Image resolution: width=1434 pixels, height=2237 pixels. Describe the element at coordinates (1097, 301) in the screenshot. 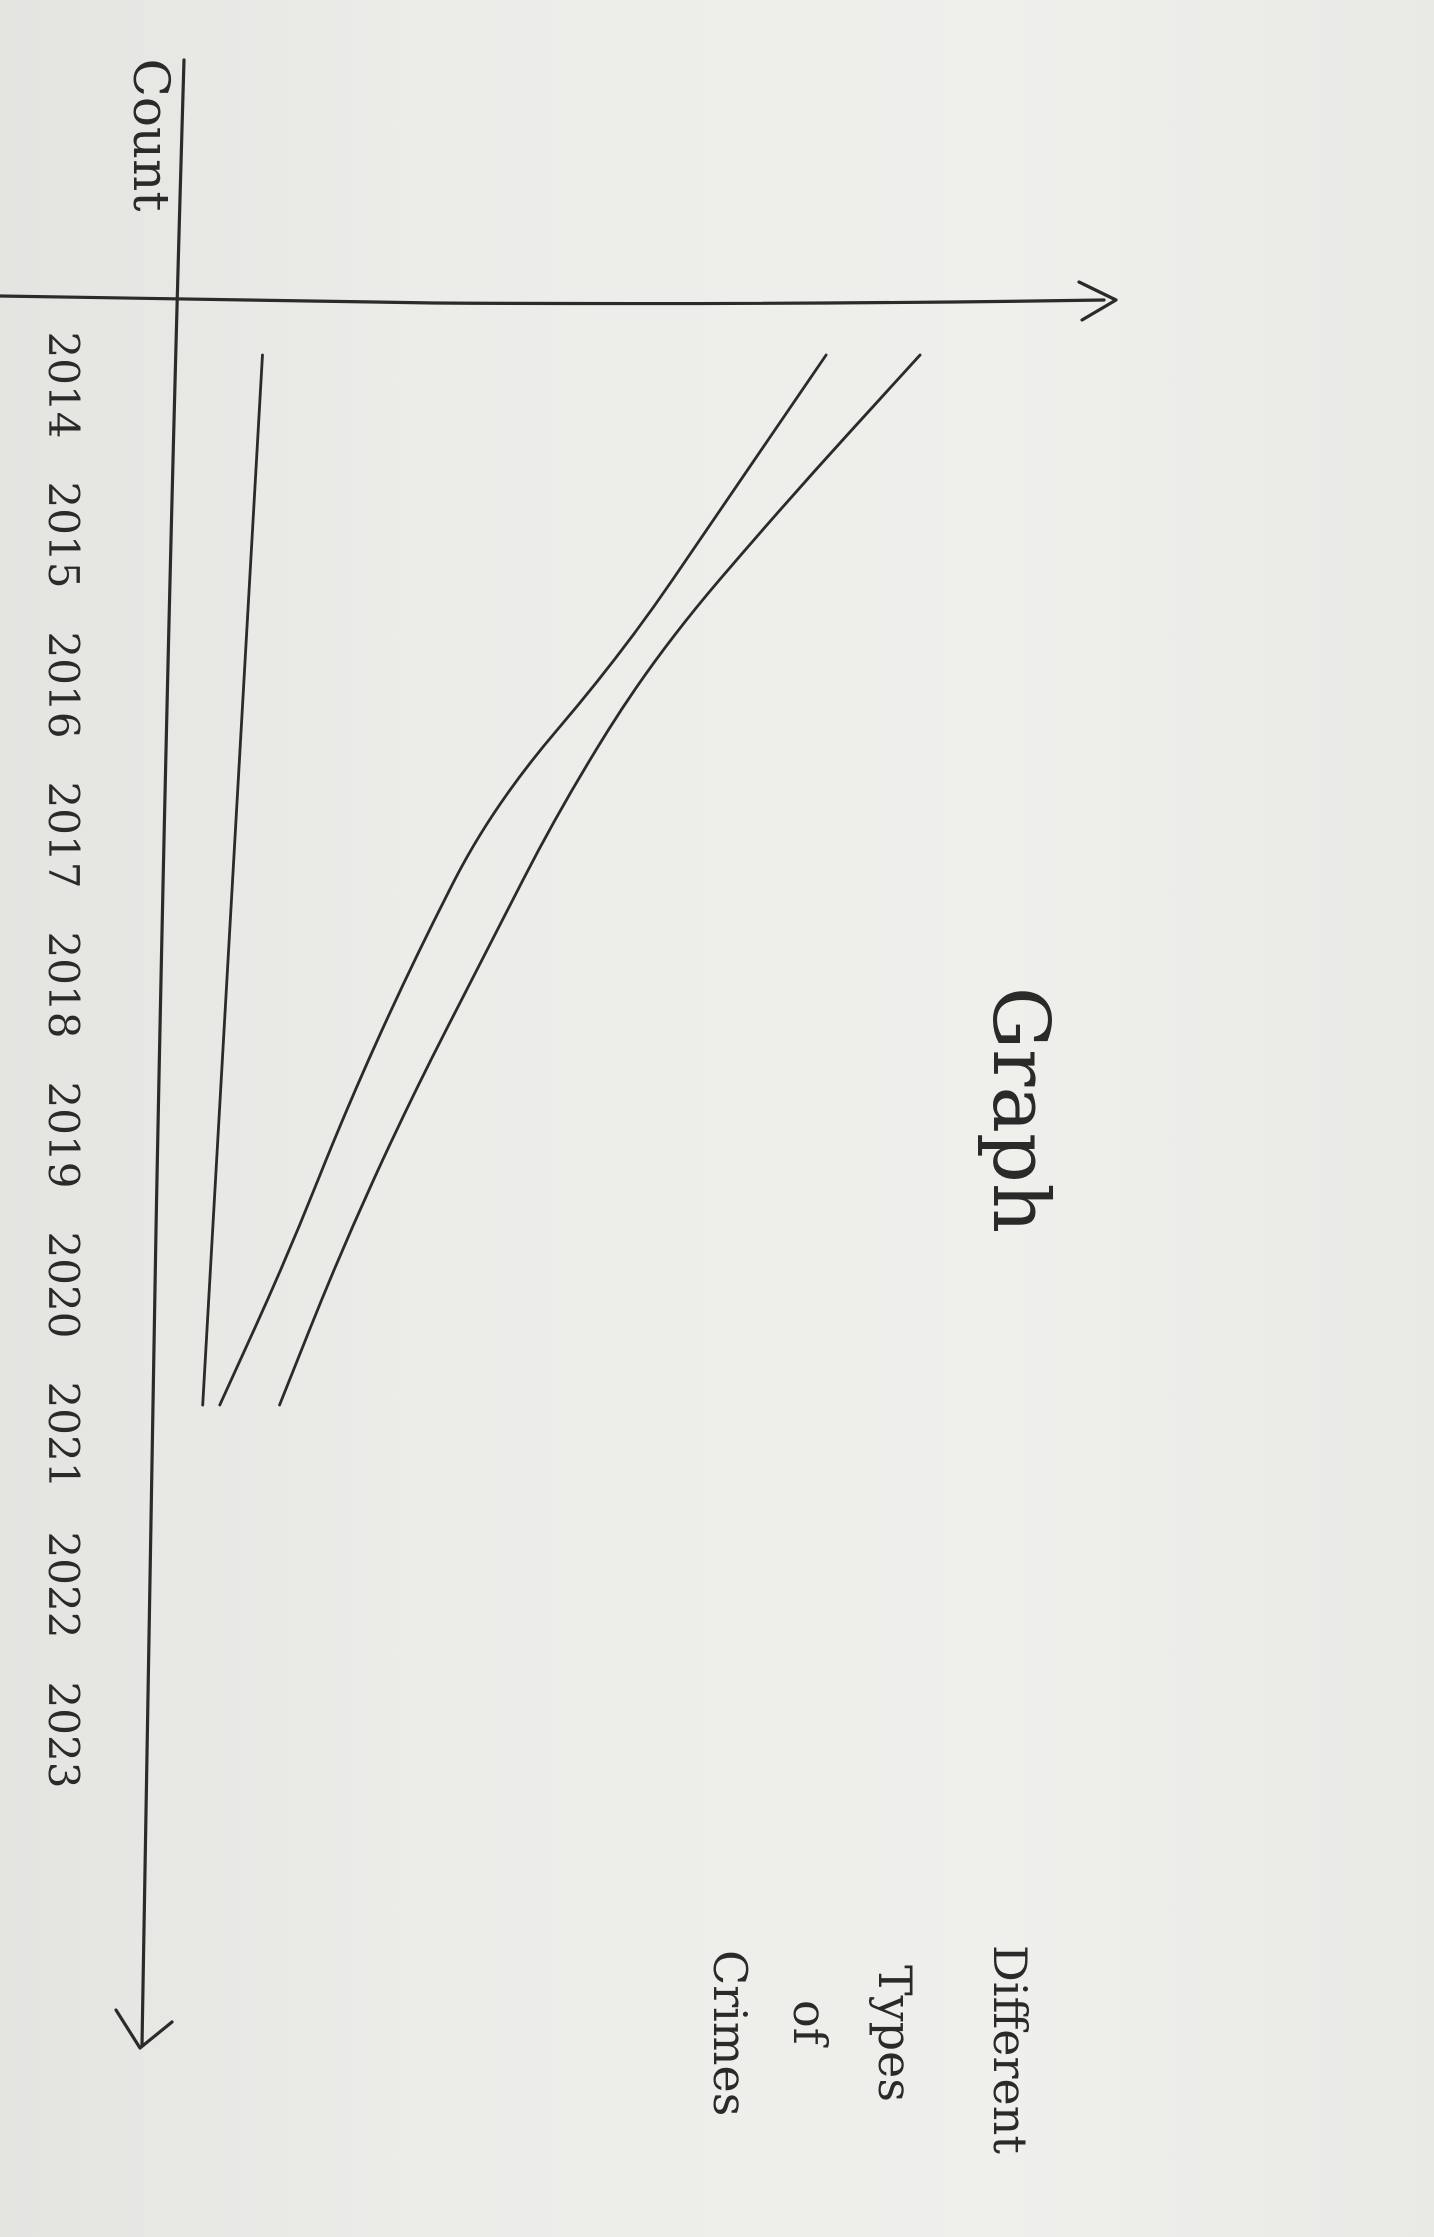

I see `y-axis-arrow` at that location.